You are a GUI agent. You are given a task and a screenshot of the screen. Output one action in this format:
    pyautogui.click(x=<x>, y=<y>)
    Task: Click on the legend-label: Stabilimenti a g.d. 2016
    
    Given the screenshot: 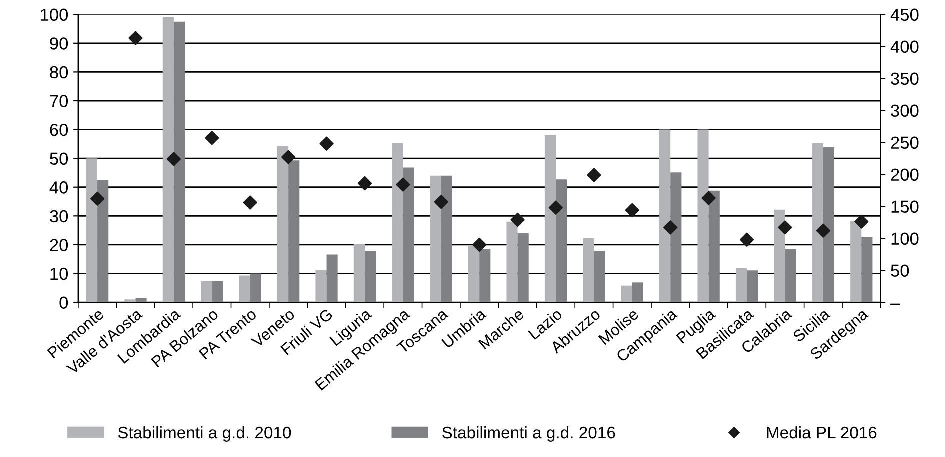 What is the action you would take?
    pyautogui.click(x=529, y=434)
    